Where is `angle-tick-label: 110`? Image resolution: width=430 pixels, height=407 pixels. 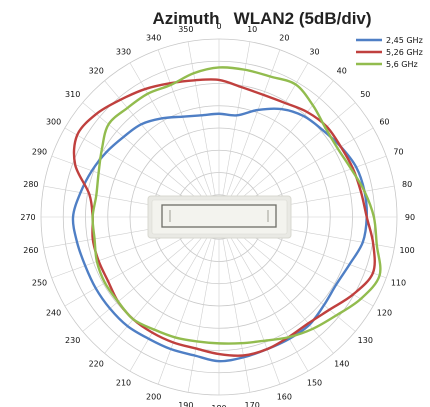 angle-tick-label: 110 is located at coordinates (398, 282).